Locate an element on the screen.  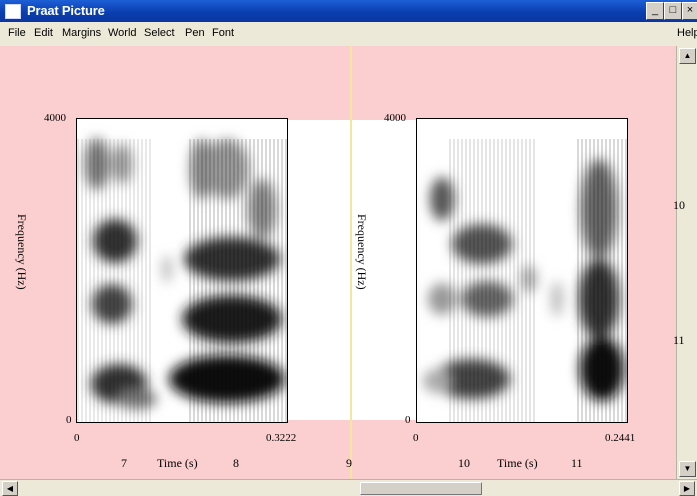
menu-select: Select is located at coordinates (159, 33).